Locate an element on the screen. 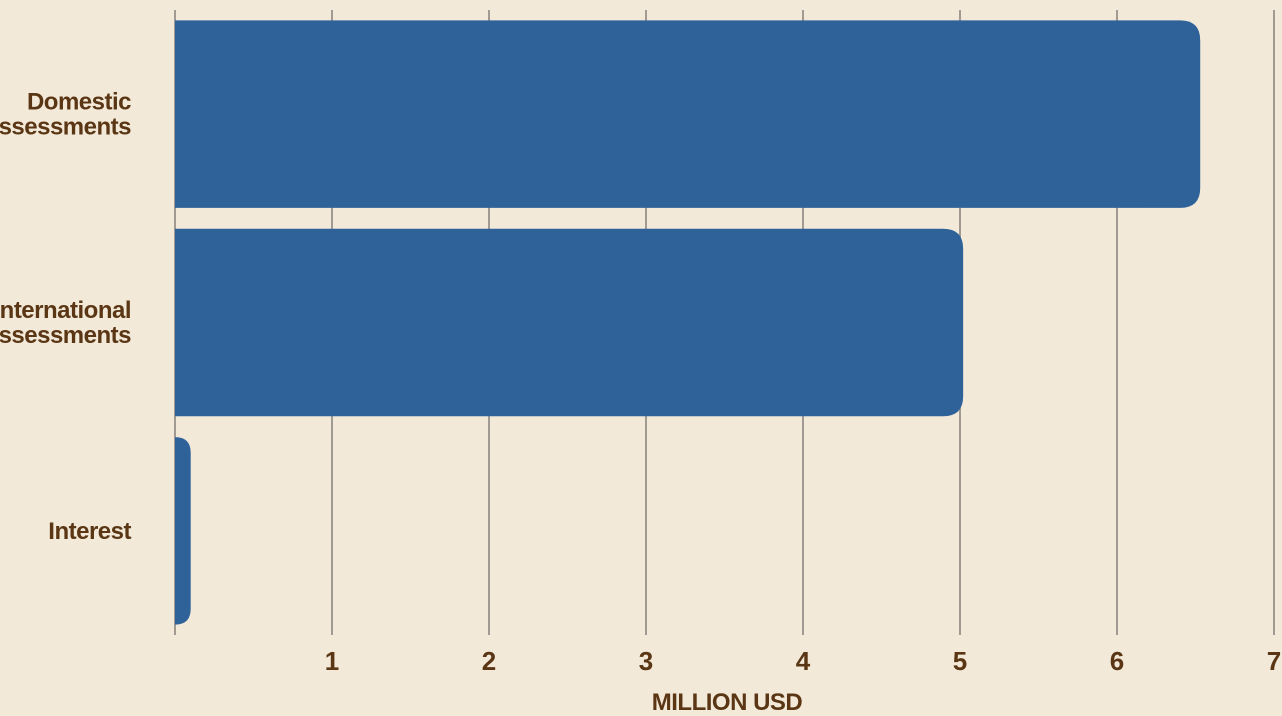 Image resolution: width=1282 pixels, height=716 pixels. x-axis-title: MILLION USD is located at coordinates (727, 702).